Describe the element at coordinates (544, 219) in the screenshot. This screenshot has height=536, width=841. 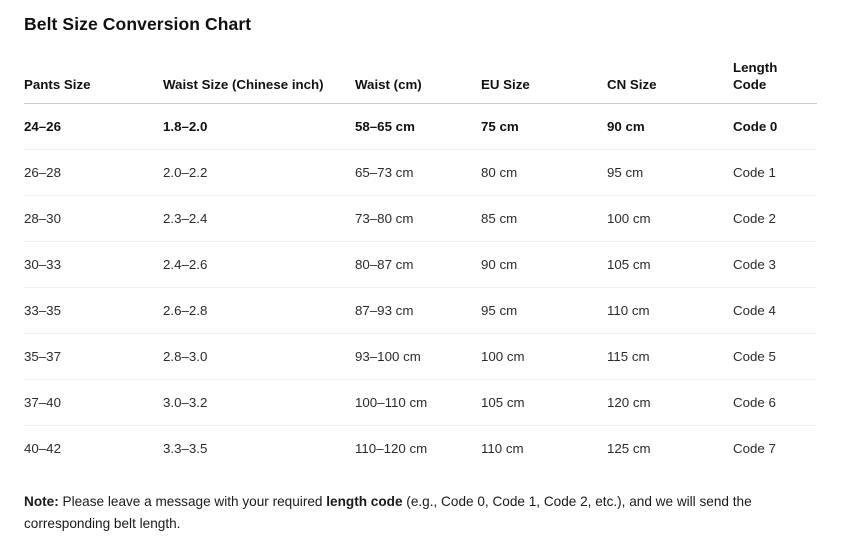
I see `cell-eu-size: 85 cm` at that location.